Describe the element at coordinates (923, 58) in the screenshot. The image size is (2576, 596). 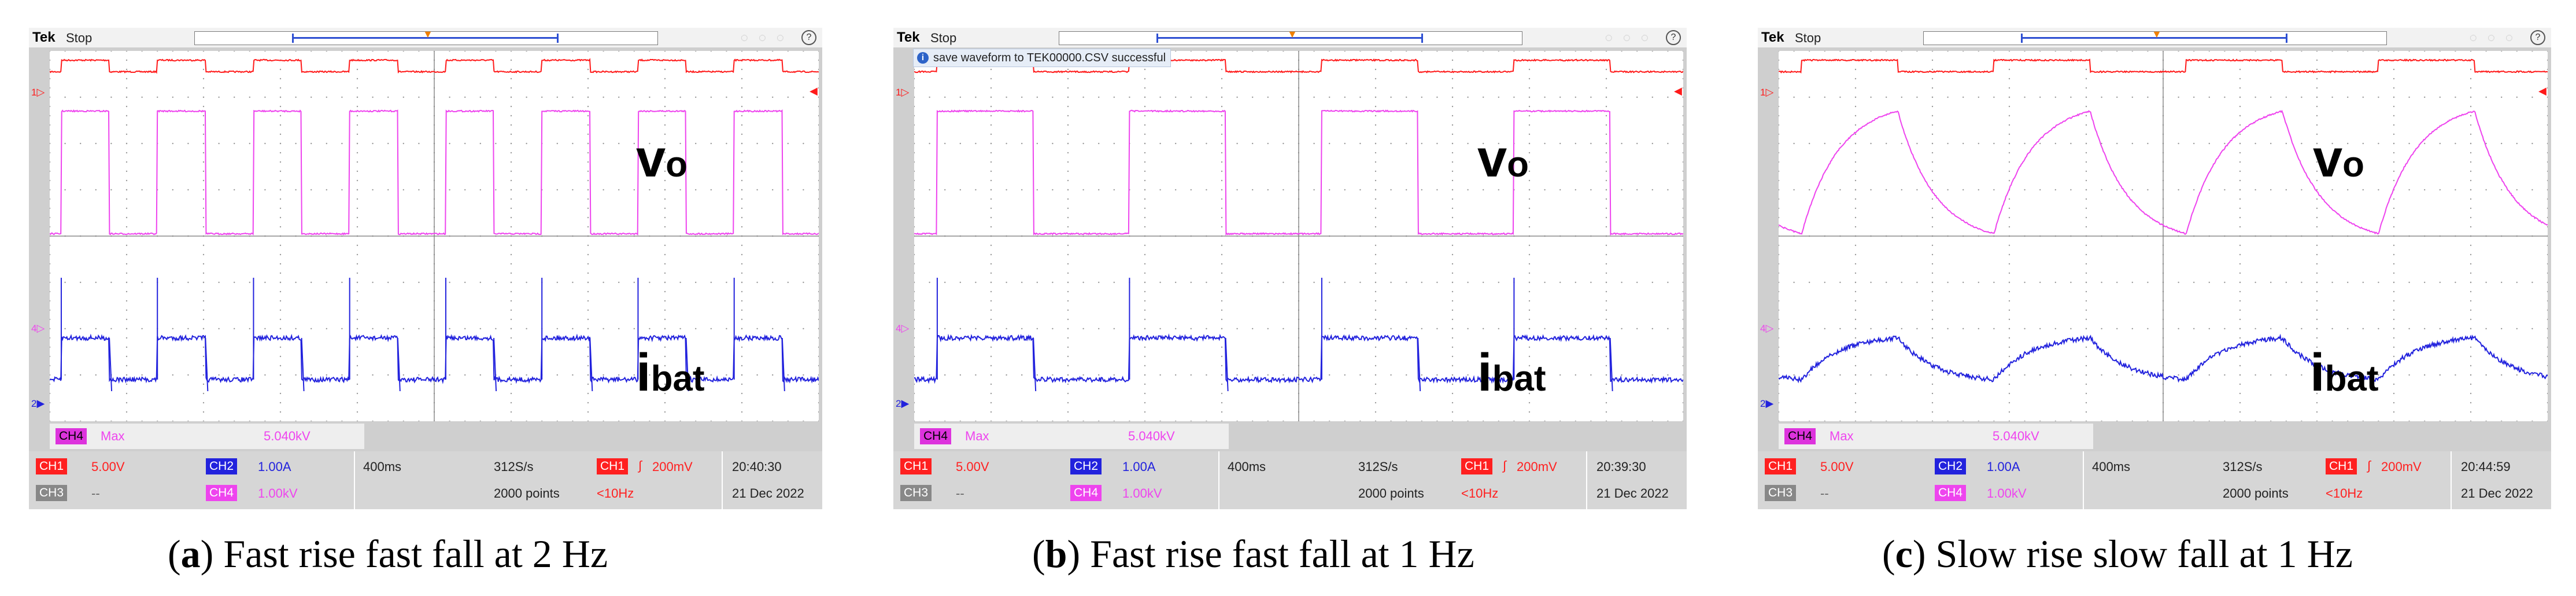
I see `info-icon: i` at that location.